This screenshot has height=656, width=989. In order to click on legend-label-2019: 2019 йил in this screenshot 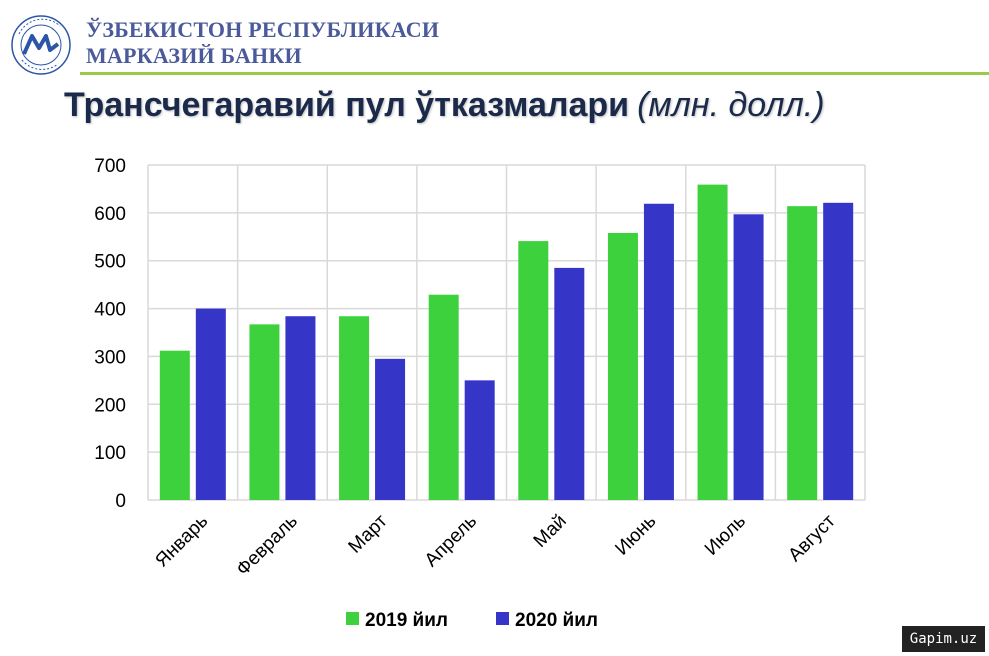, I will do `click(406, 620)`.